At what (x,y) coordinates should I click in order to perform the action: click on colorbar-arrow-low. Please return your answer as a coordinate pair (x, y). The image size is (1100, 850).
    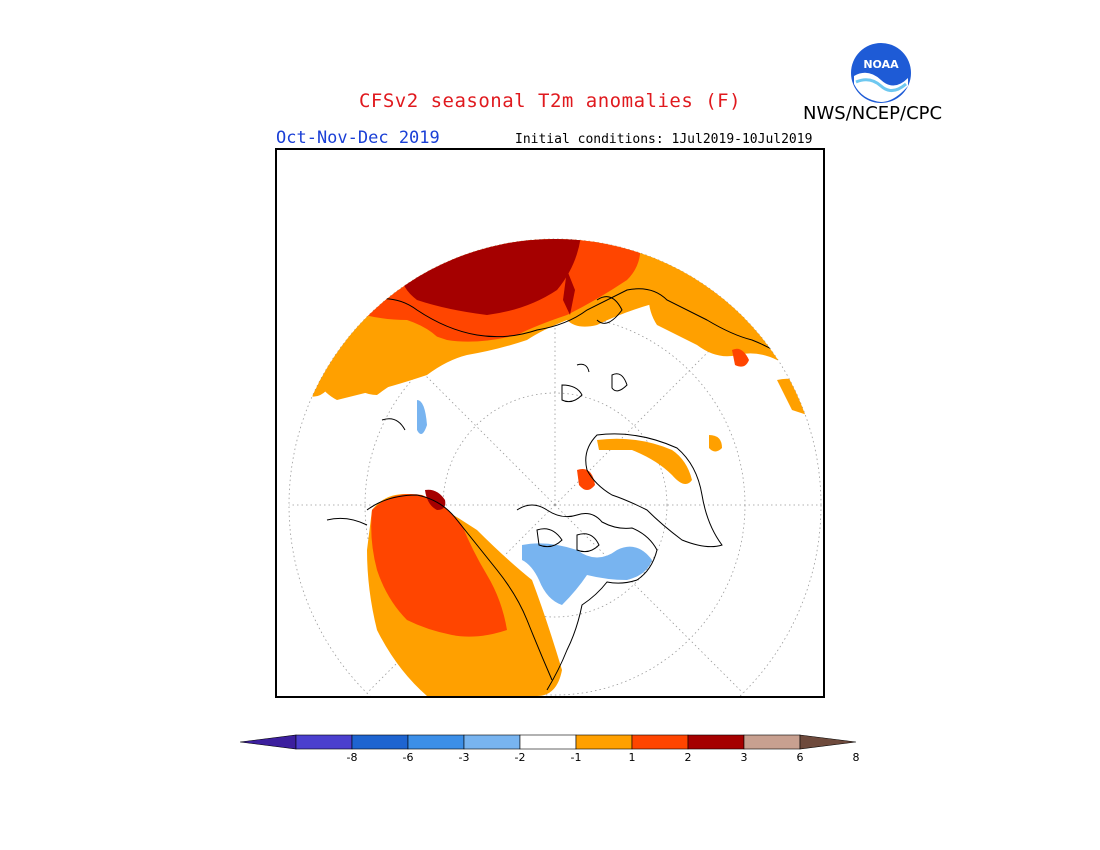
    Looking at the image, I should click on (268, 742).